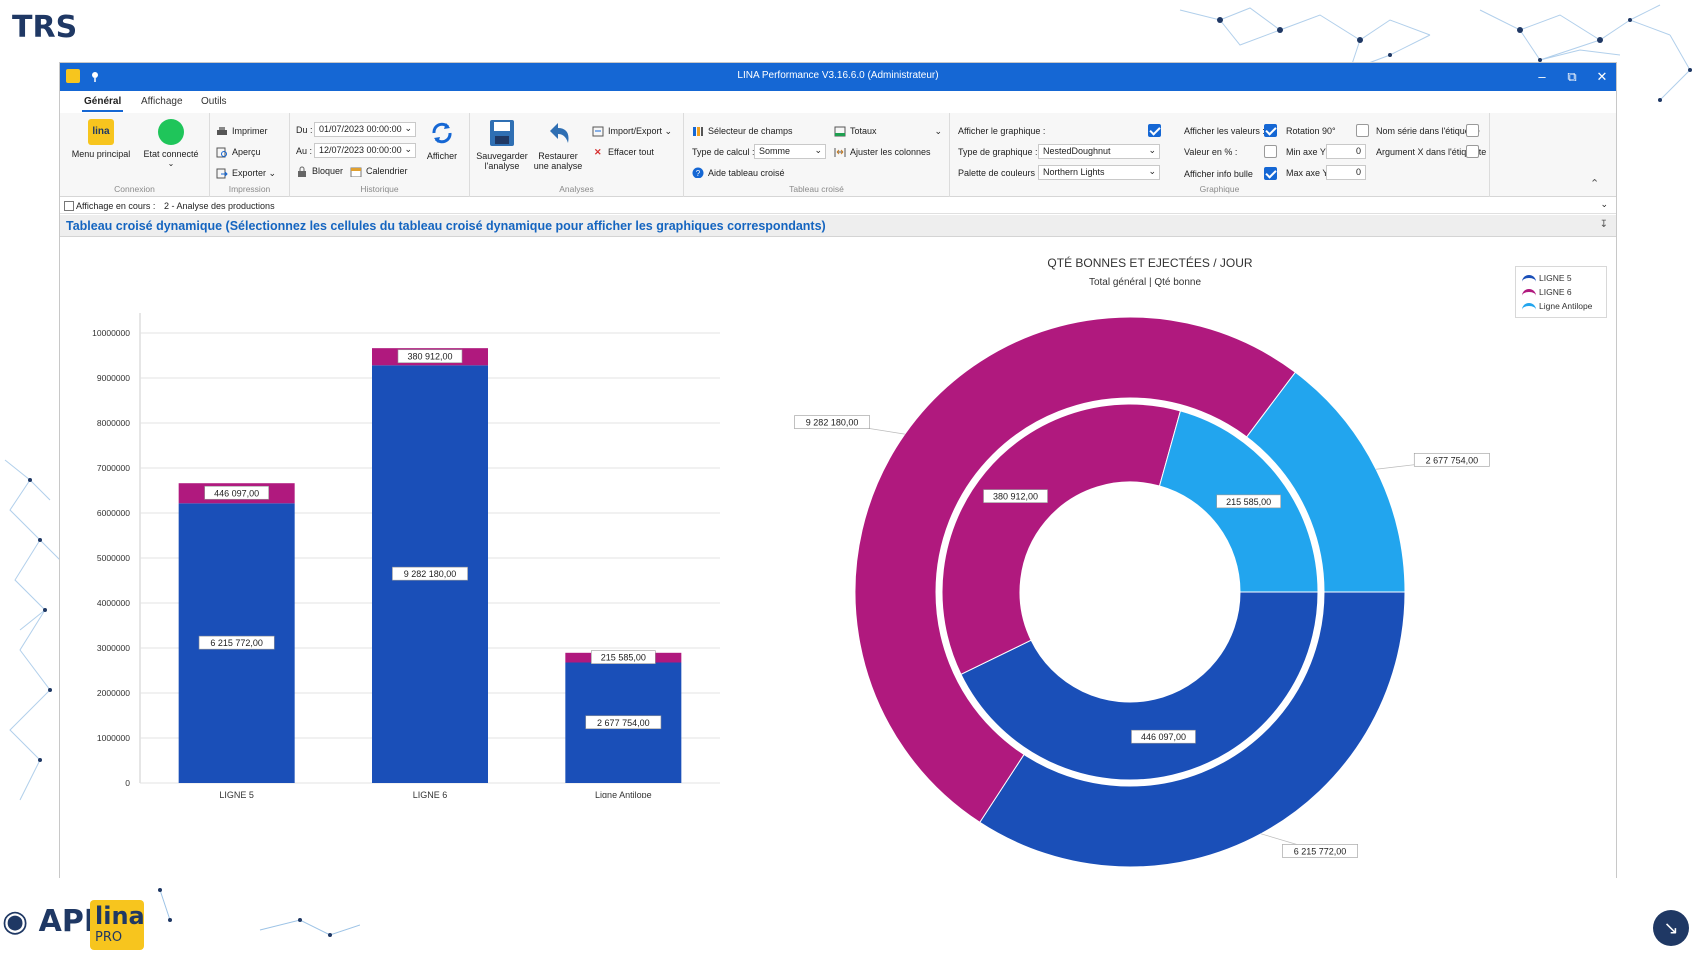  Describe the element at coordinates (1472, 151) in the screenshot. I see `argument-x-checkbox` at that location.